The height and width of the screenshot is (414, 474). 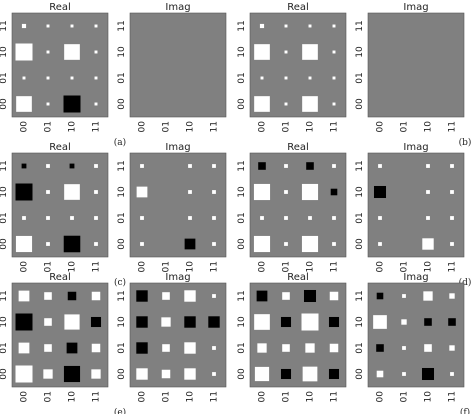 I want to click on subfigure-label: (c), so click(x=120, y=282).